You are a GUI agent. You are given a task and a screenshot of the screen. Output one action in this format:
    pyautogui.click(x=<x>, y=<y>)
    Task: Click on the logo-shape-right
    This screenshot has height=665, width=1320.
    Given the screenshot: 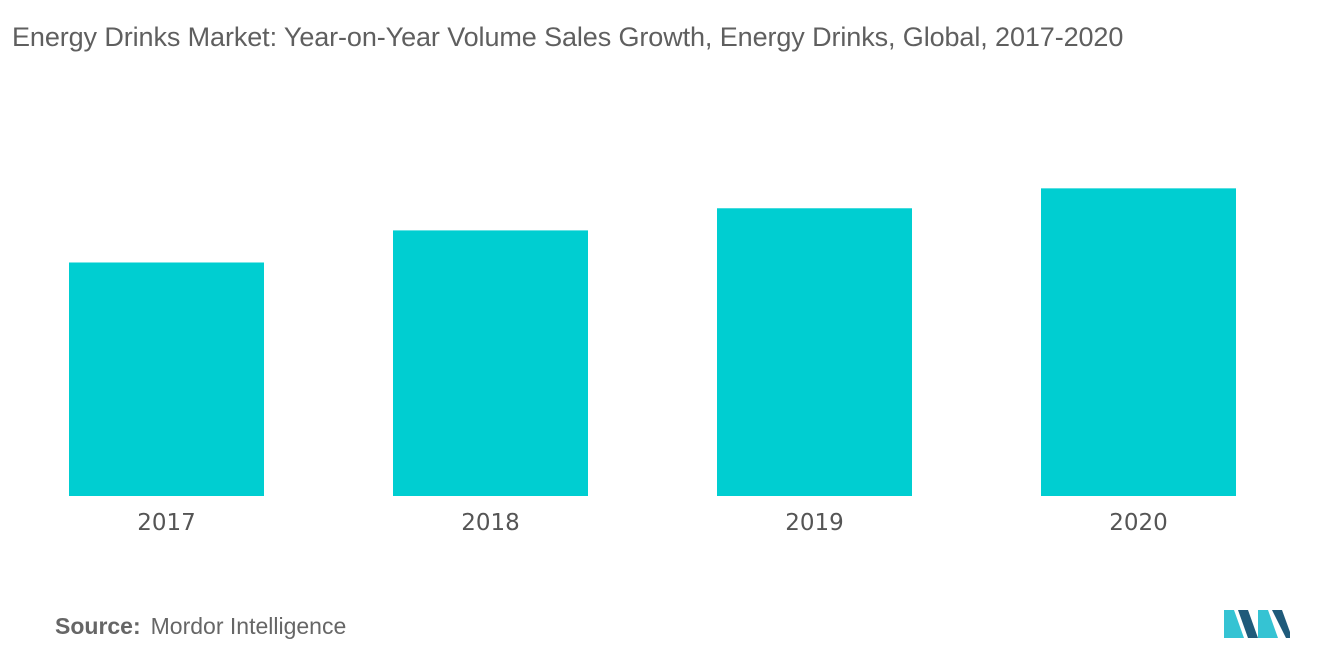 What is the action you would take?
    pyautogui.click(x=1281, y=624)
    